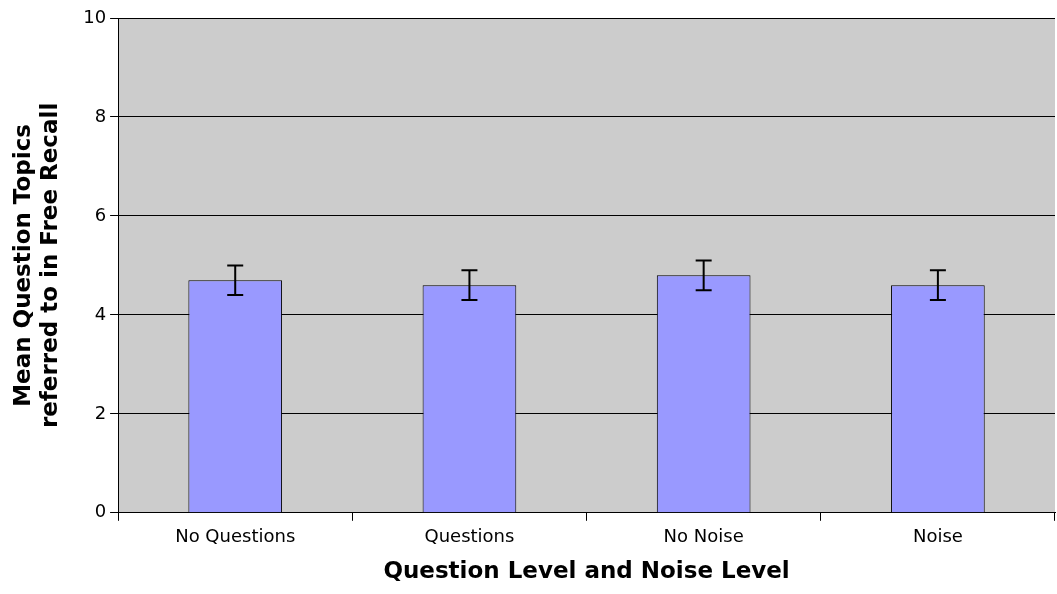 The image size is (1057, 594). What do you see at coordinates (95, 16) in the screenshot?
I see `y-tick-label: 10` at bounding box center [95, 16].